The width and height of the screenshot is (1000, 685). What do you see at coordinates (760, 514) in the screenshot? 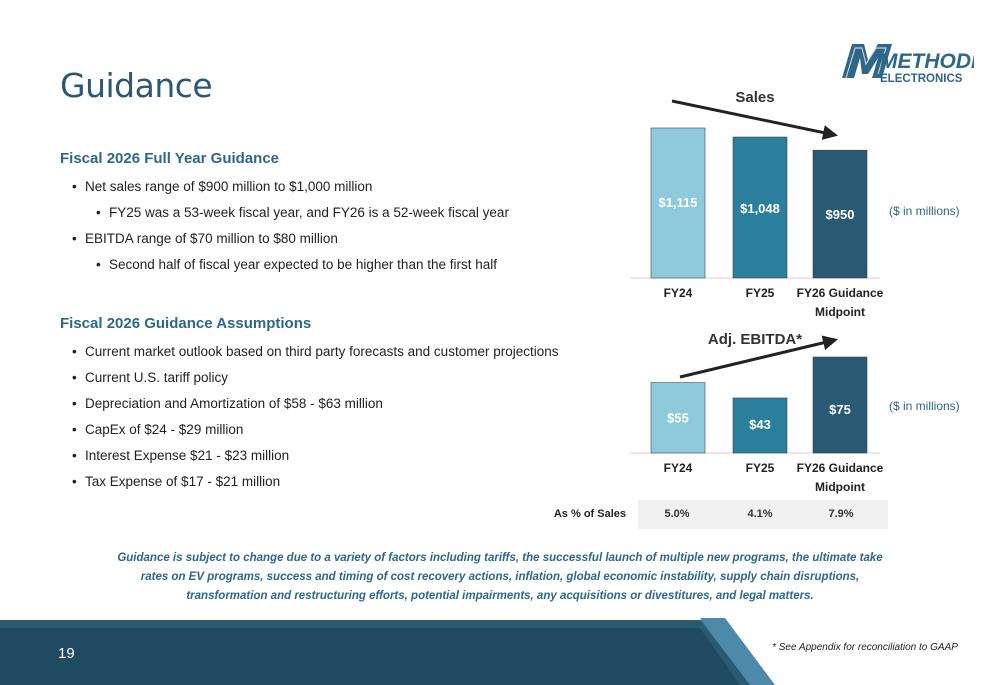
I see `pct-of-sales-fy25: 4.1%` at bounding box center [760, 514].